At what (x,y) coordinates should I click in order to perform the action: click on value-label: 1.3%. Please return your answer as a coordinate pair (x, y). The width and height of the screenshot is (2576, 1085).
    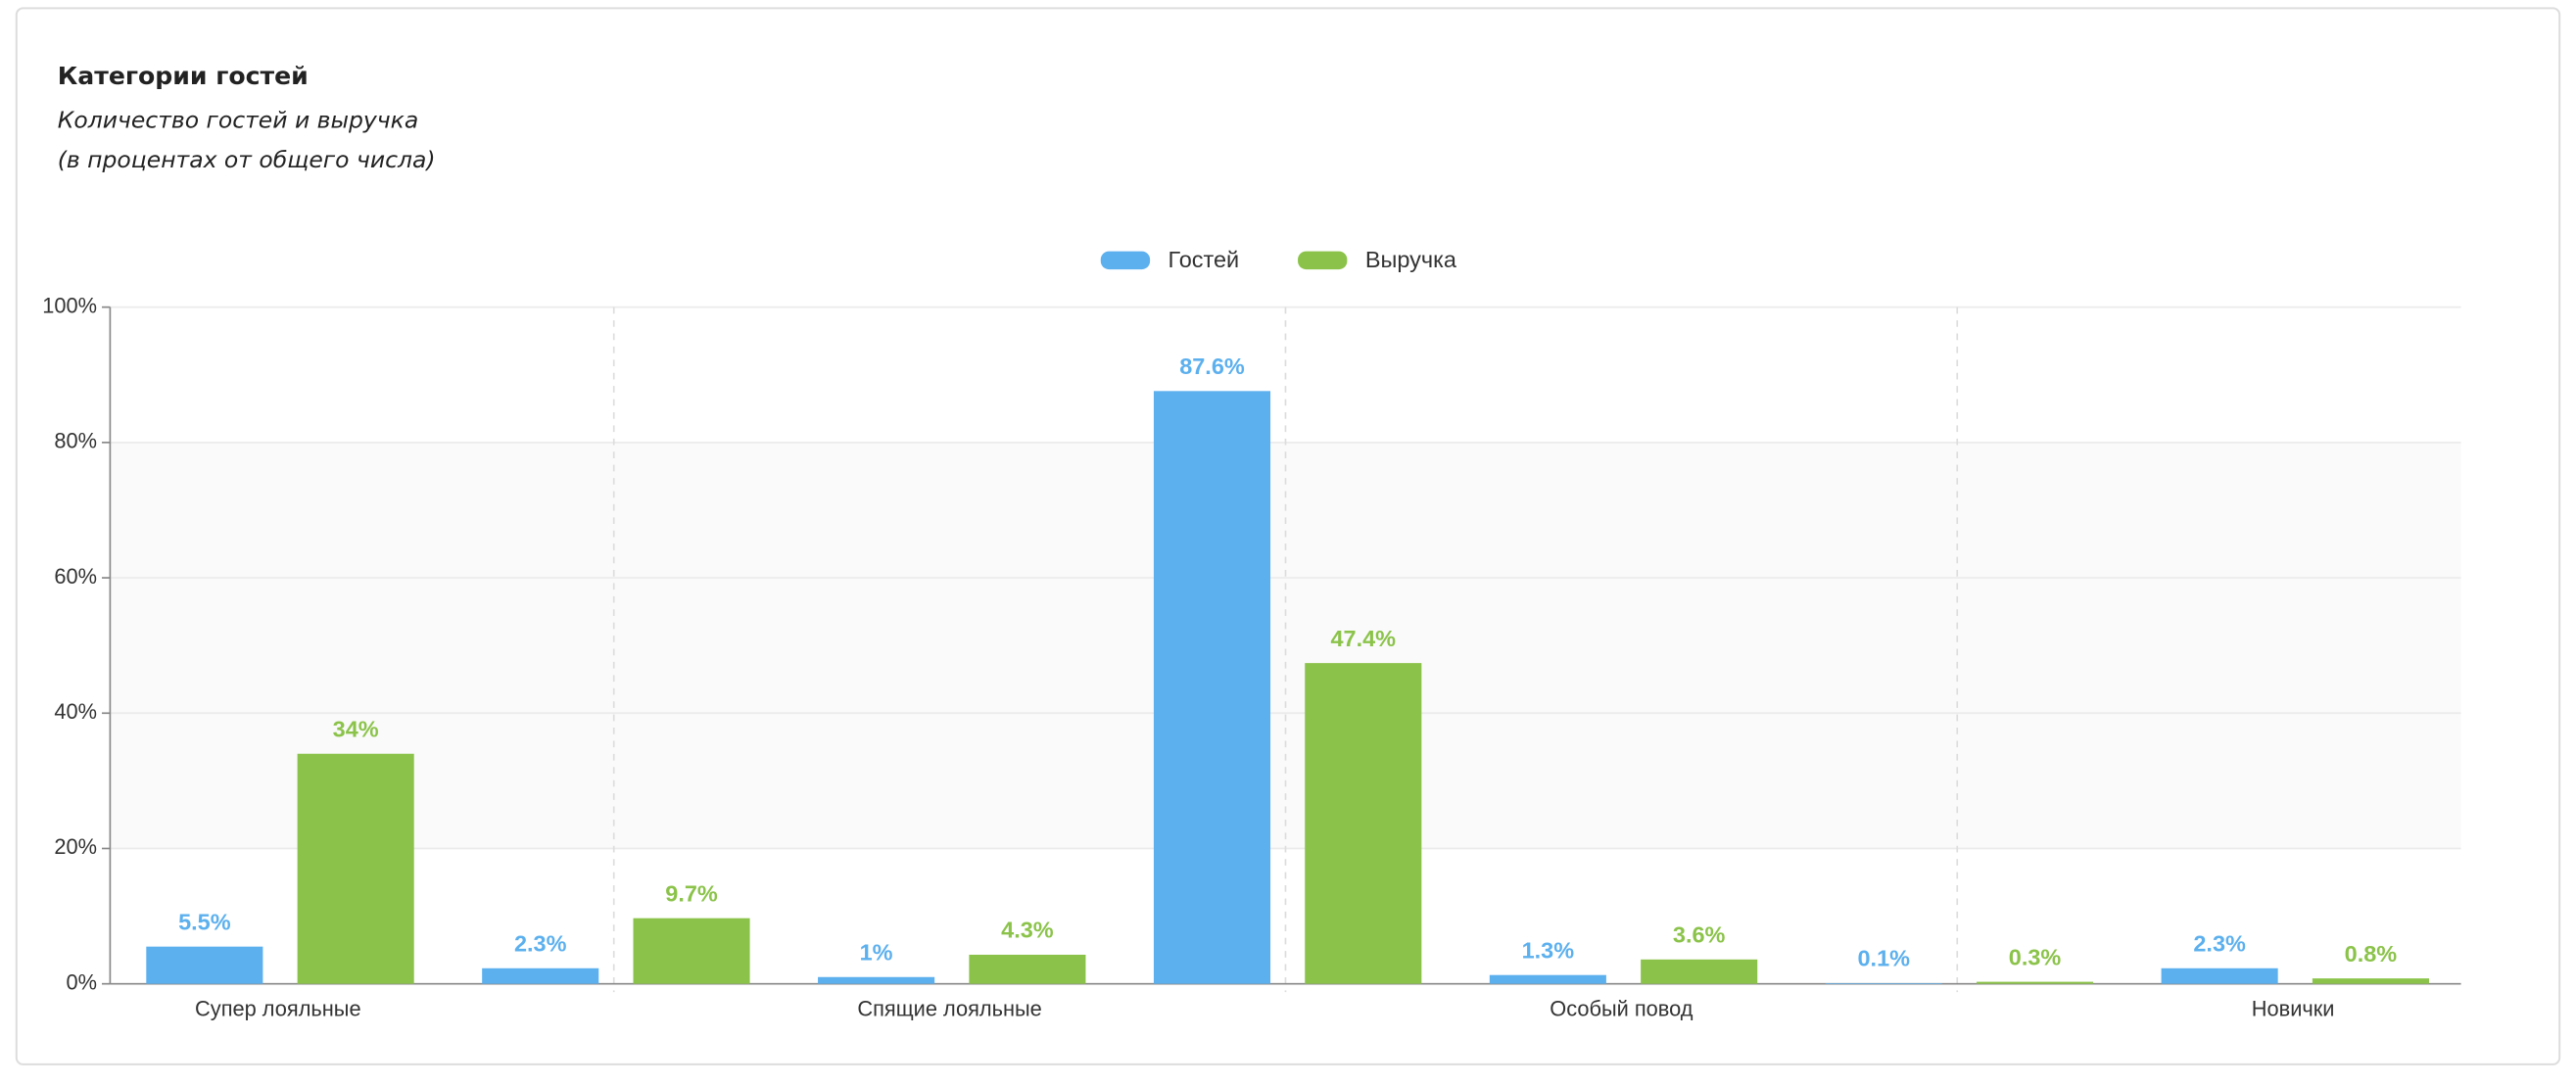
    Looking at the image, I should click on (1549, 950).